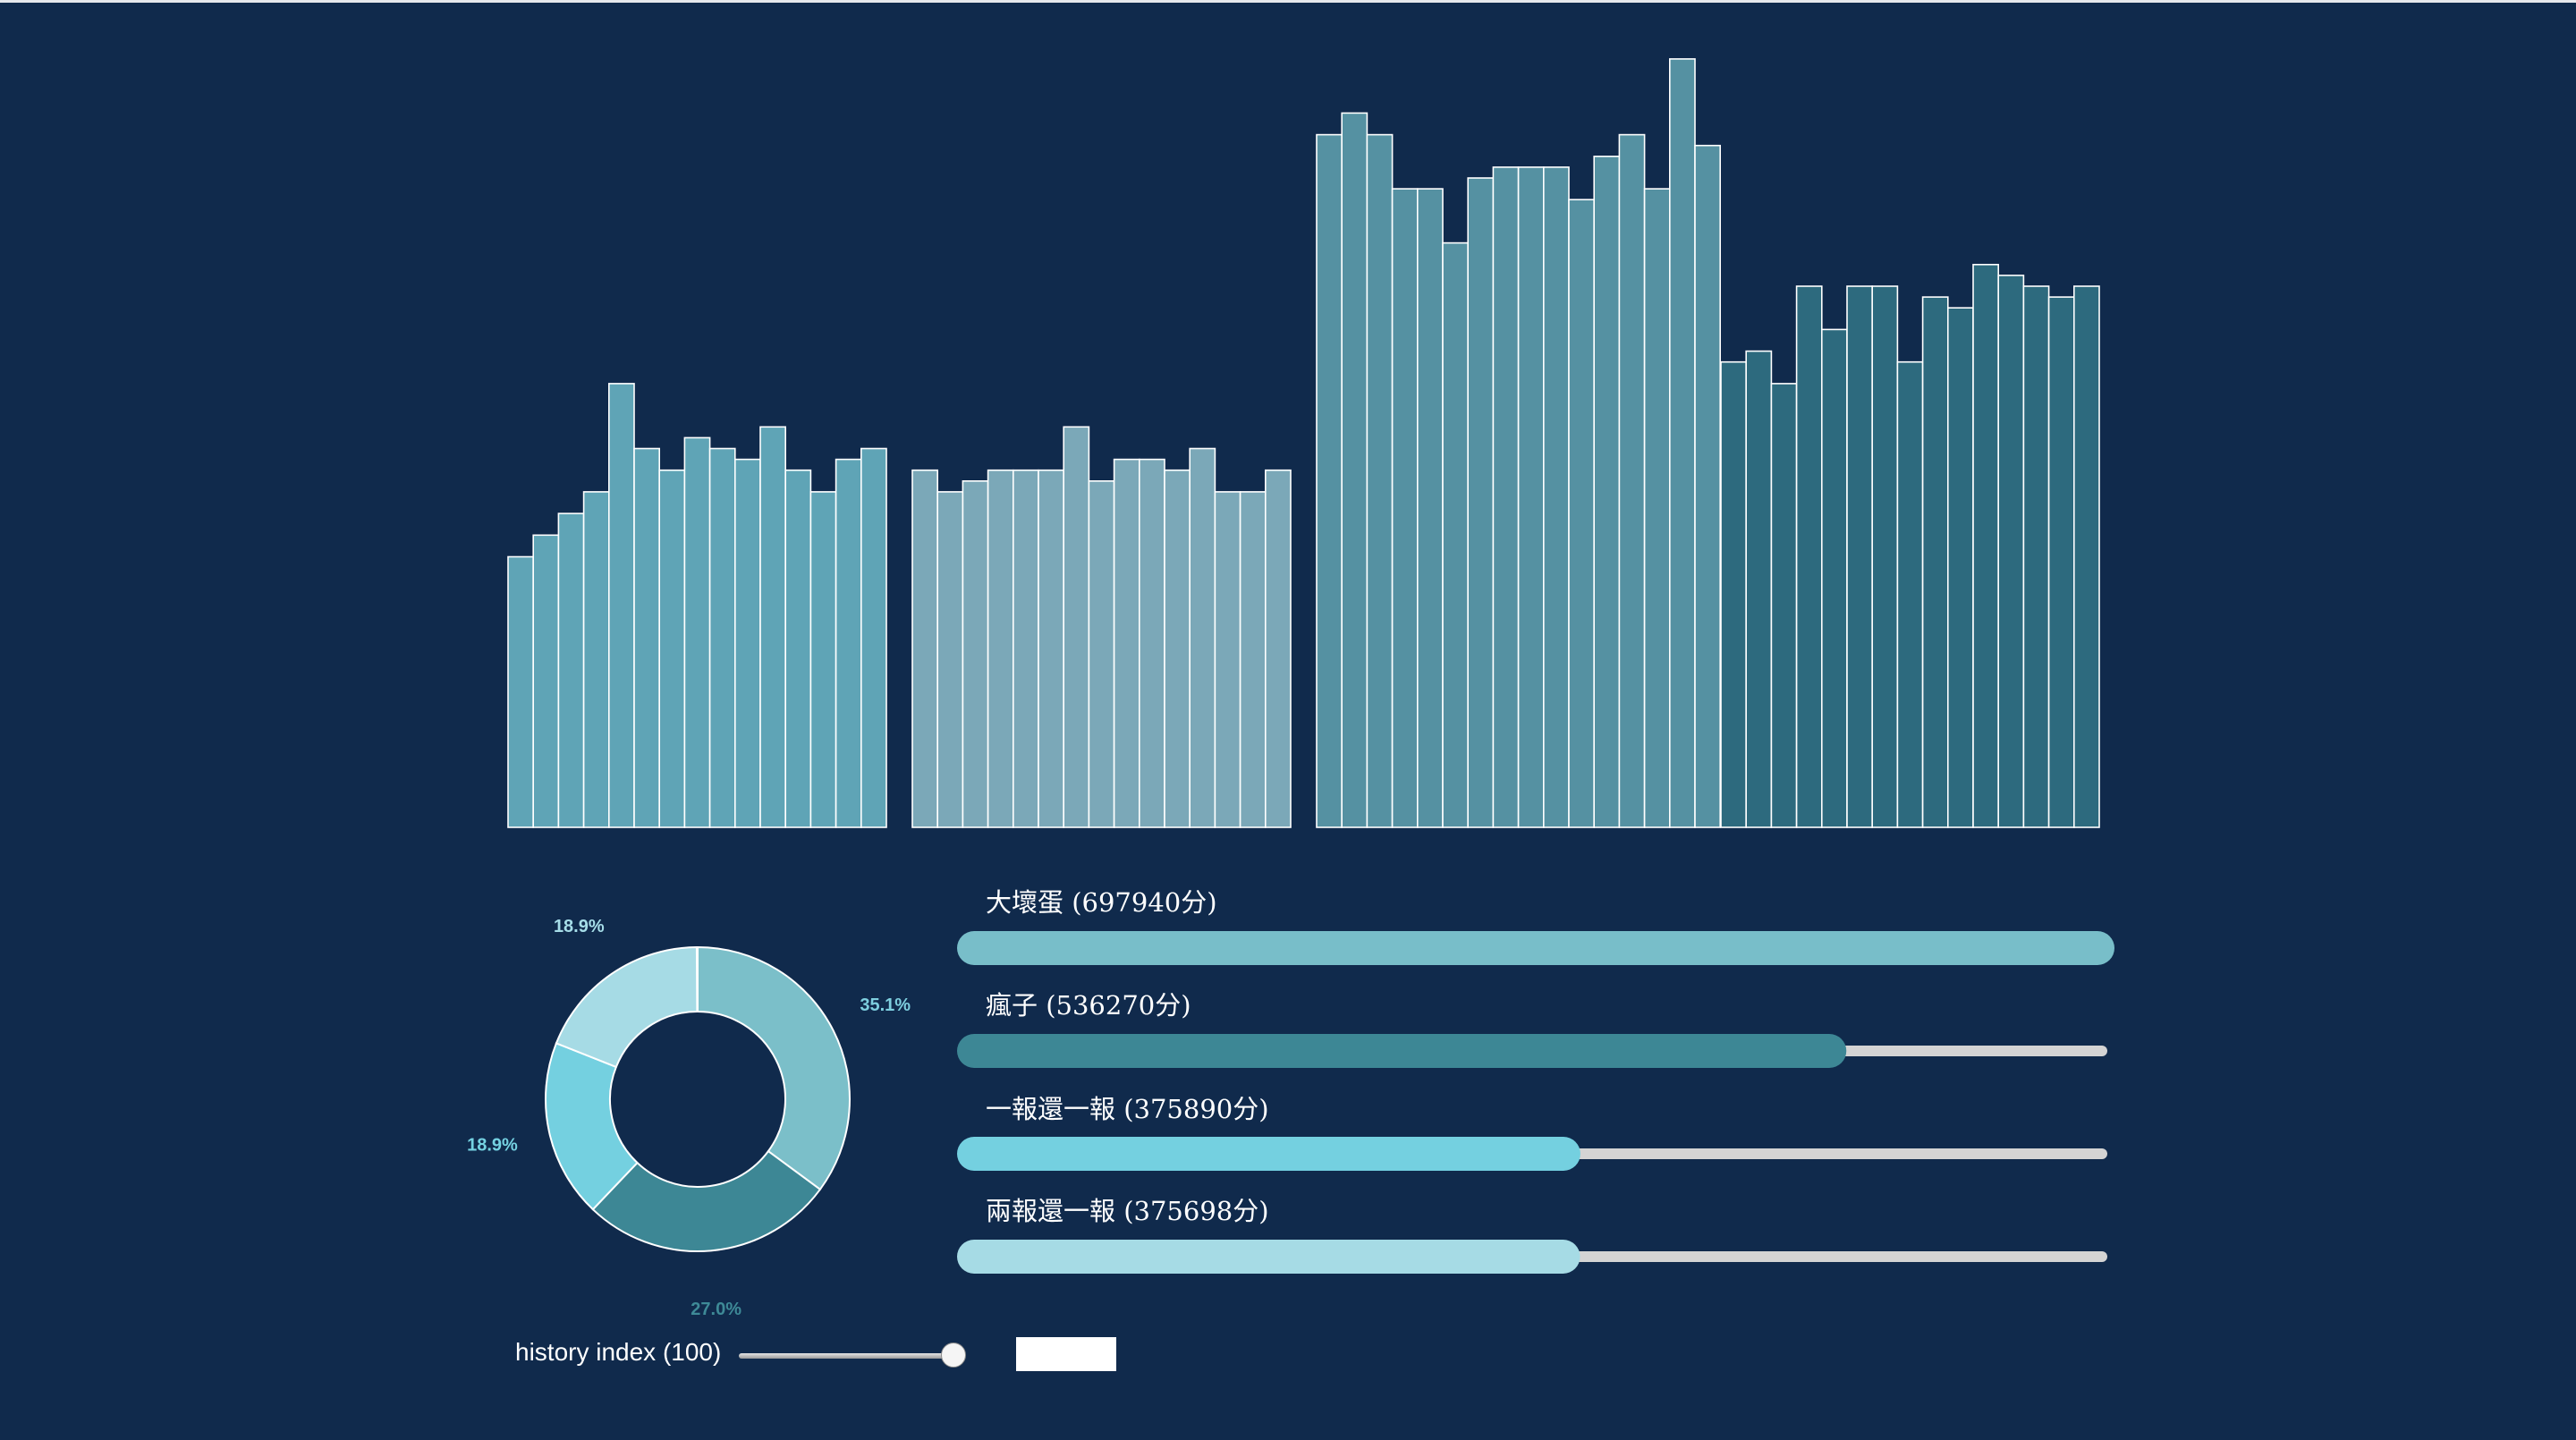  What do you see at coordinates (1088, 1005) in the screenshot?
I see `ranking-bar-label: 瘋子 (536270分)` at bounding box center [1088, 1005].